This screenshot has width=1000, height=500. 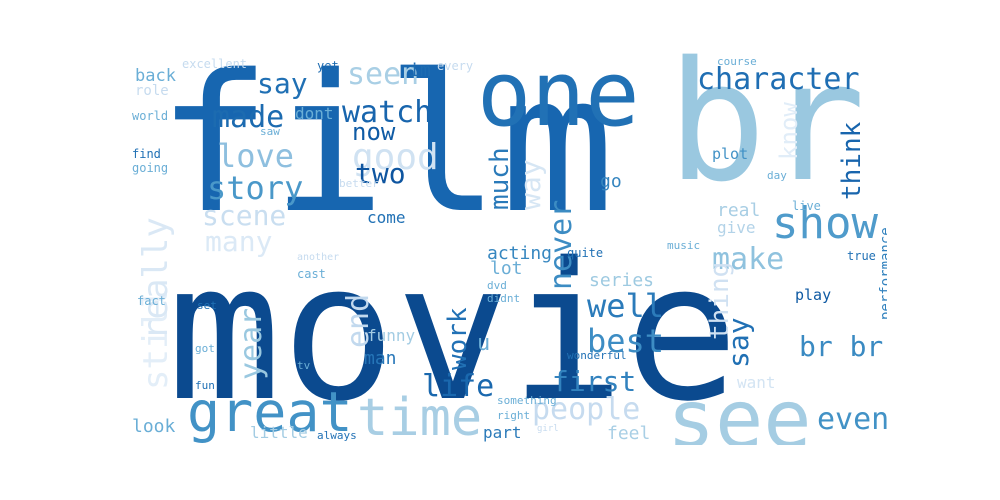 I want to click on word-got: got, so click(x=205, y=348).